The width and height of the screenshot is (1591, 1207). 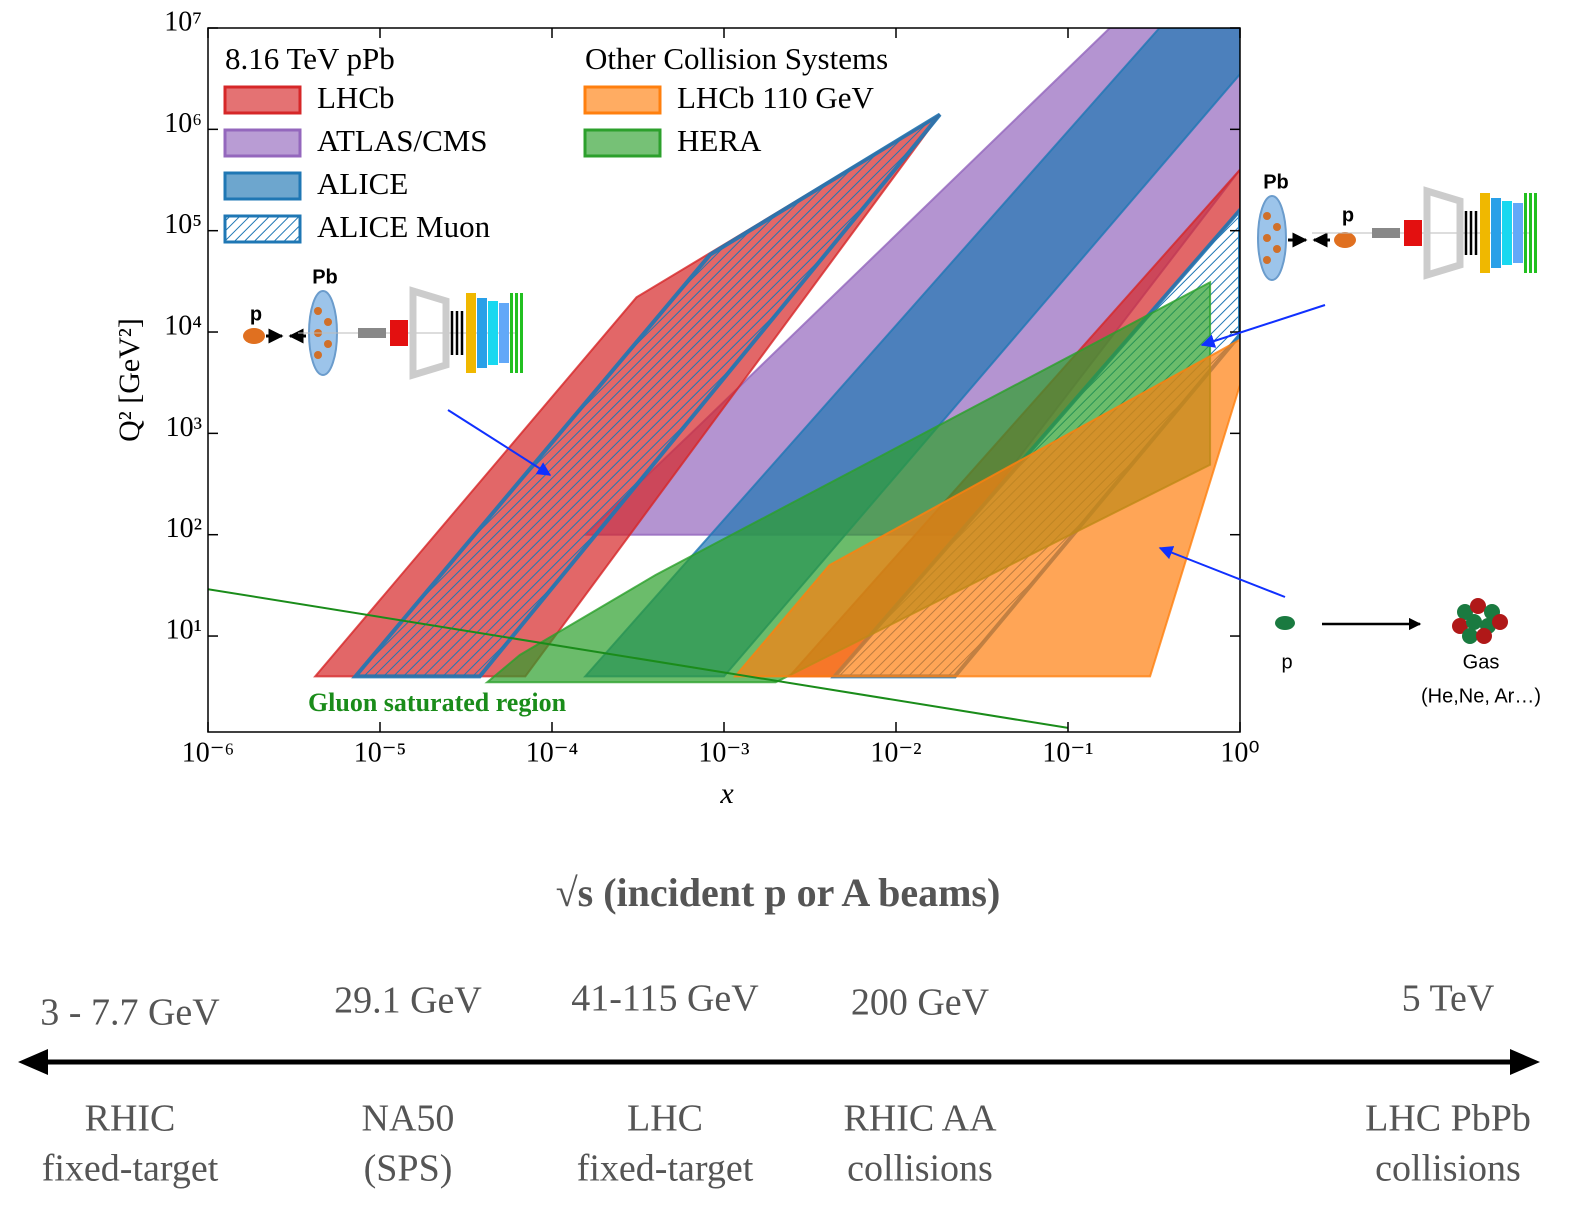 I want to click on energy-label: 3 - 7.7 GeV, so click(x=130, y=1013).